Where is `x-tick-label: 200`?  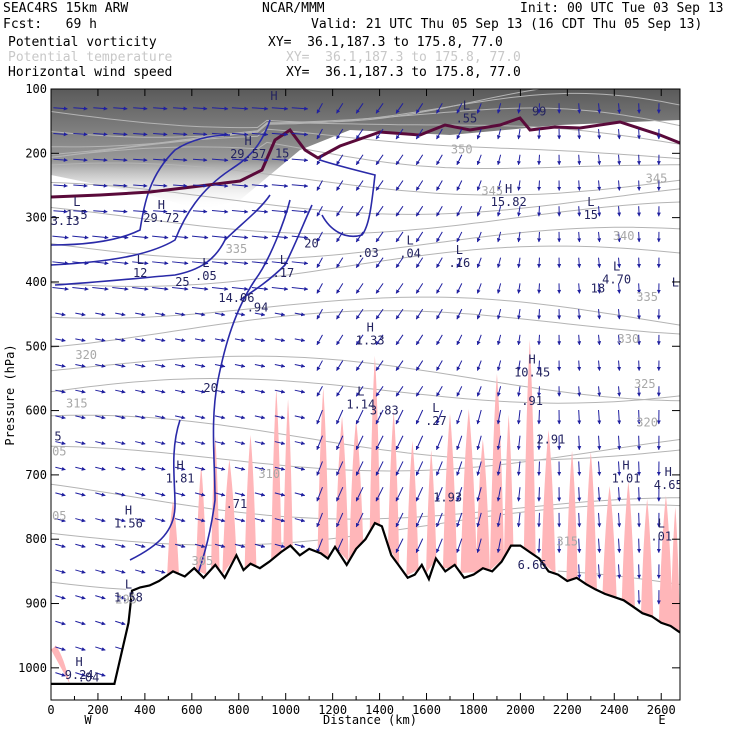
x-tick-label: 200 is located at coordinates (98, 710).